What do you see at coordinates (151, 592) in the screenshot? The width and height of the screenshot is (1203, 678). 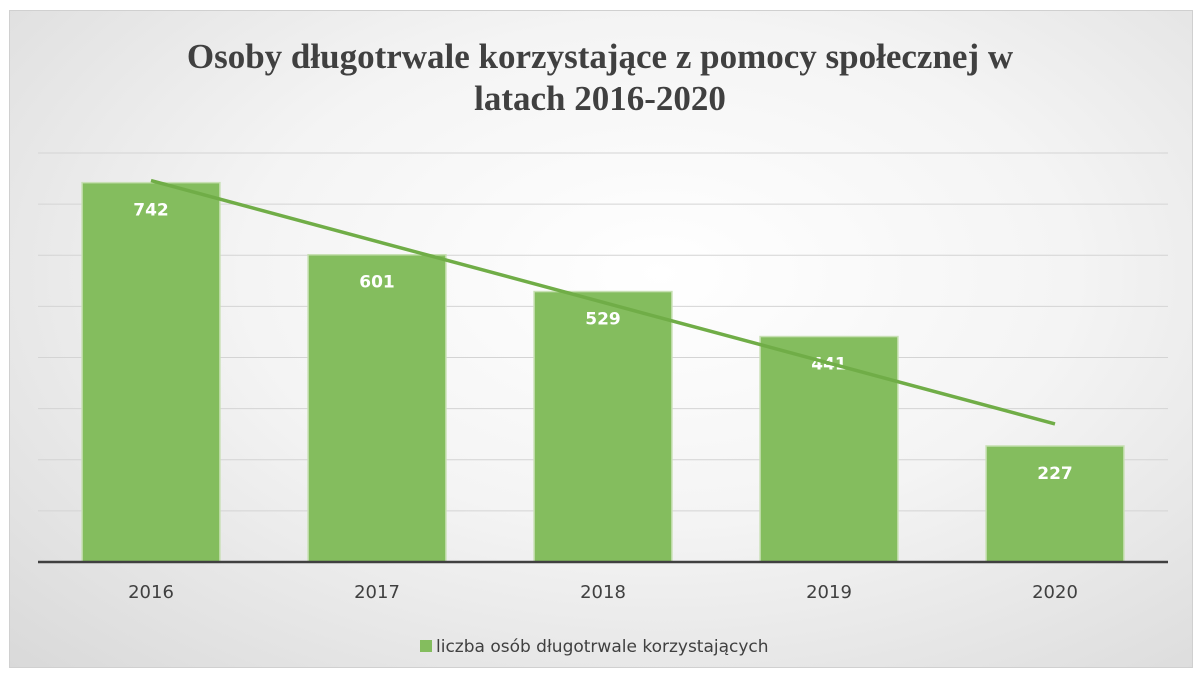 I see `x-tick-label: 2016` at bounding box center [151, 592].